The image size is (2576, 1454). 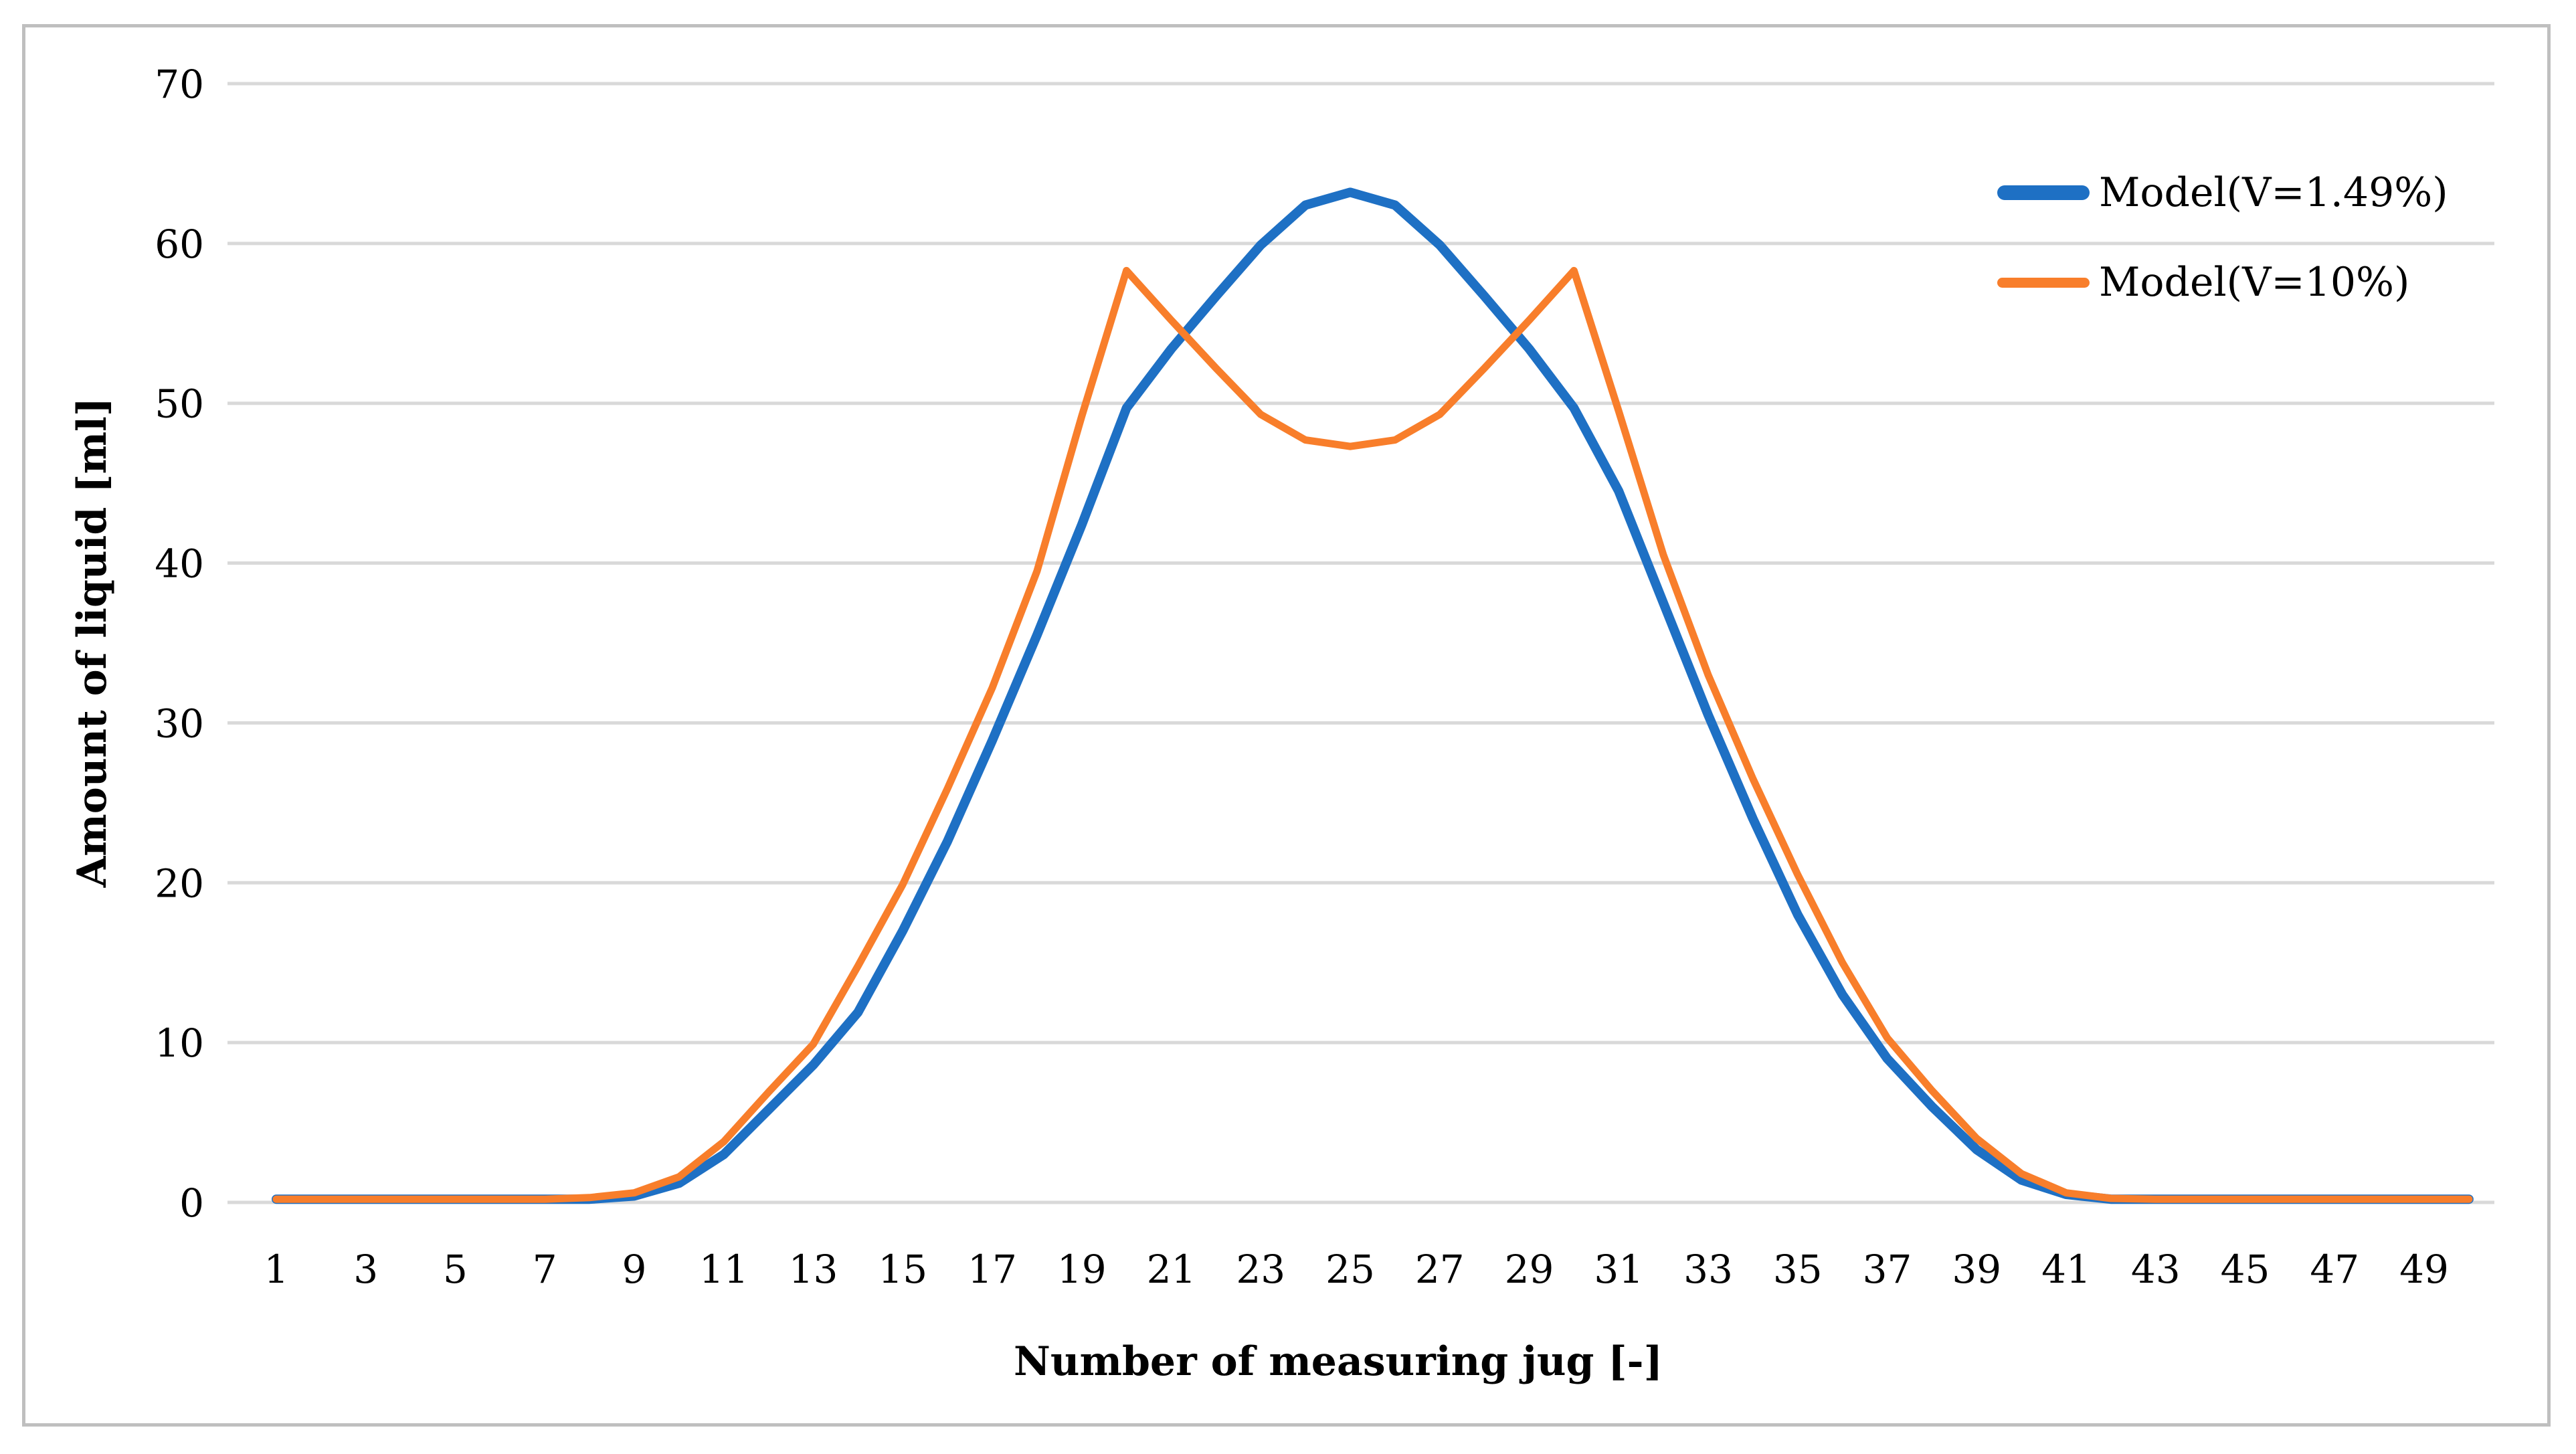 I want to click on legend-swatch-blue-line, so click(x=2043, y=192).